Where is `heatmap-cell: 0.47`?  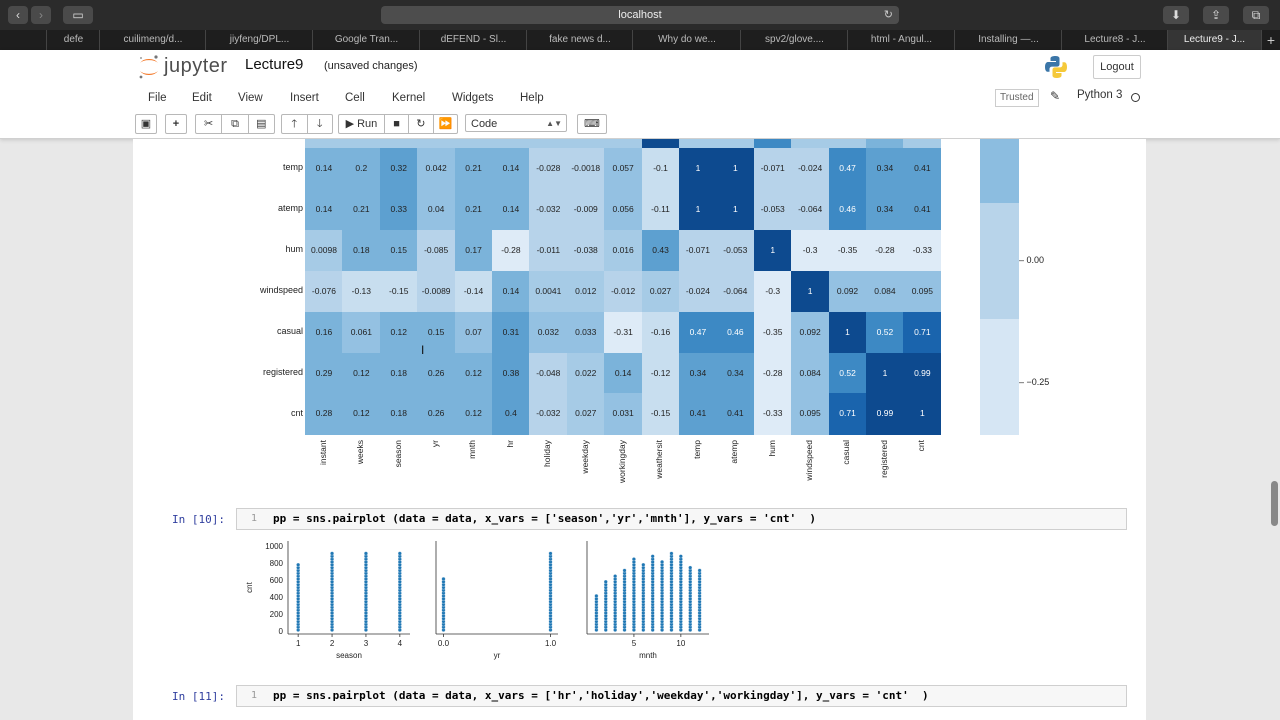 heatmap-cell: 0.47 is located at coordinates (698, 332).